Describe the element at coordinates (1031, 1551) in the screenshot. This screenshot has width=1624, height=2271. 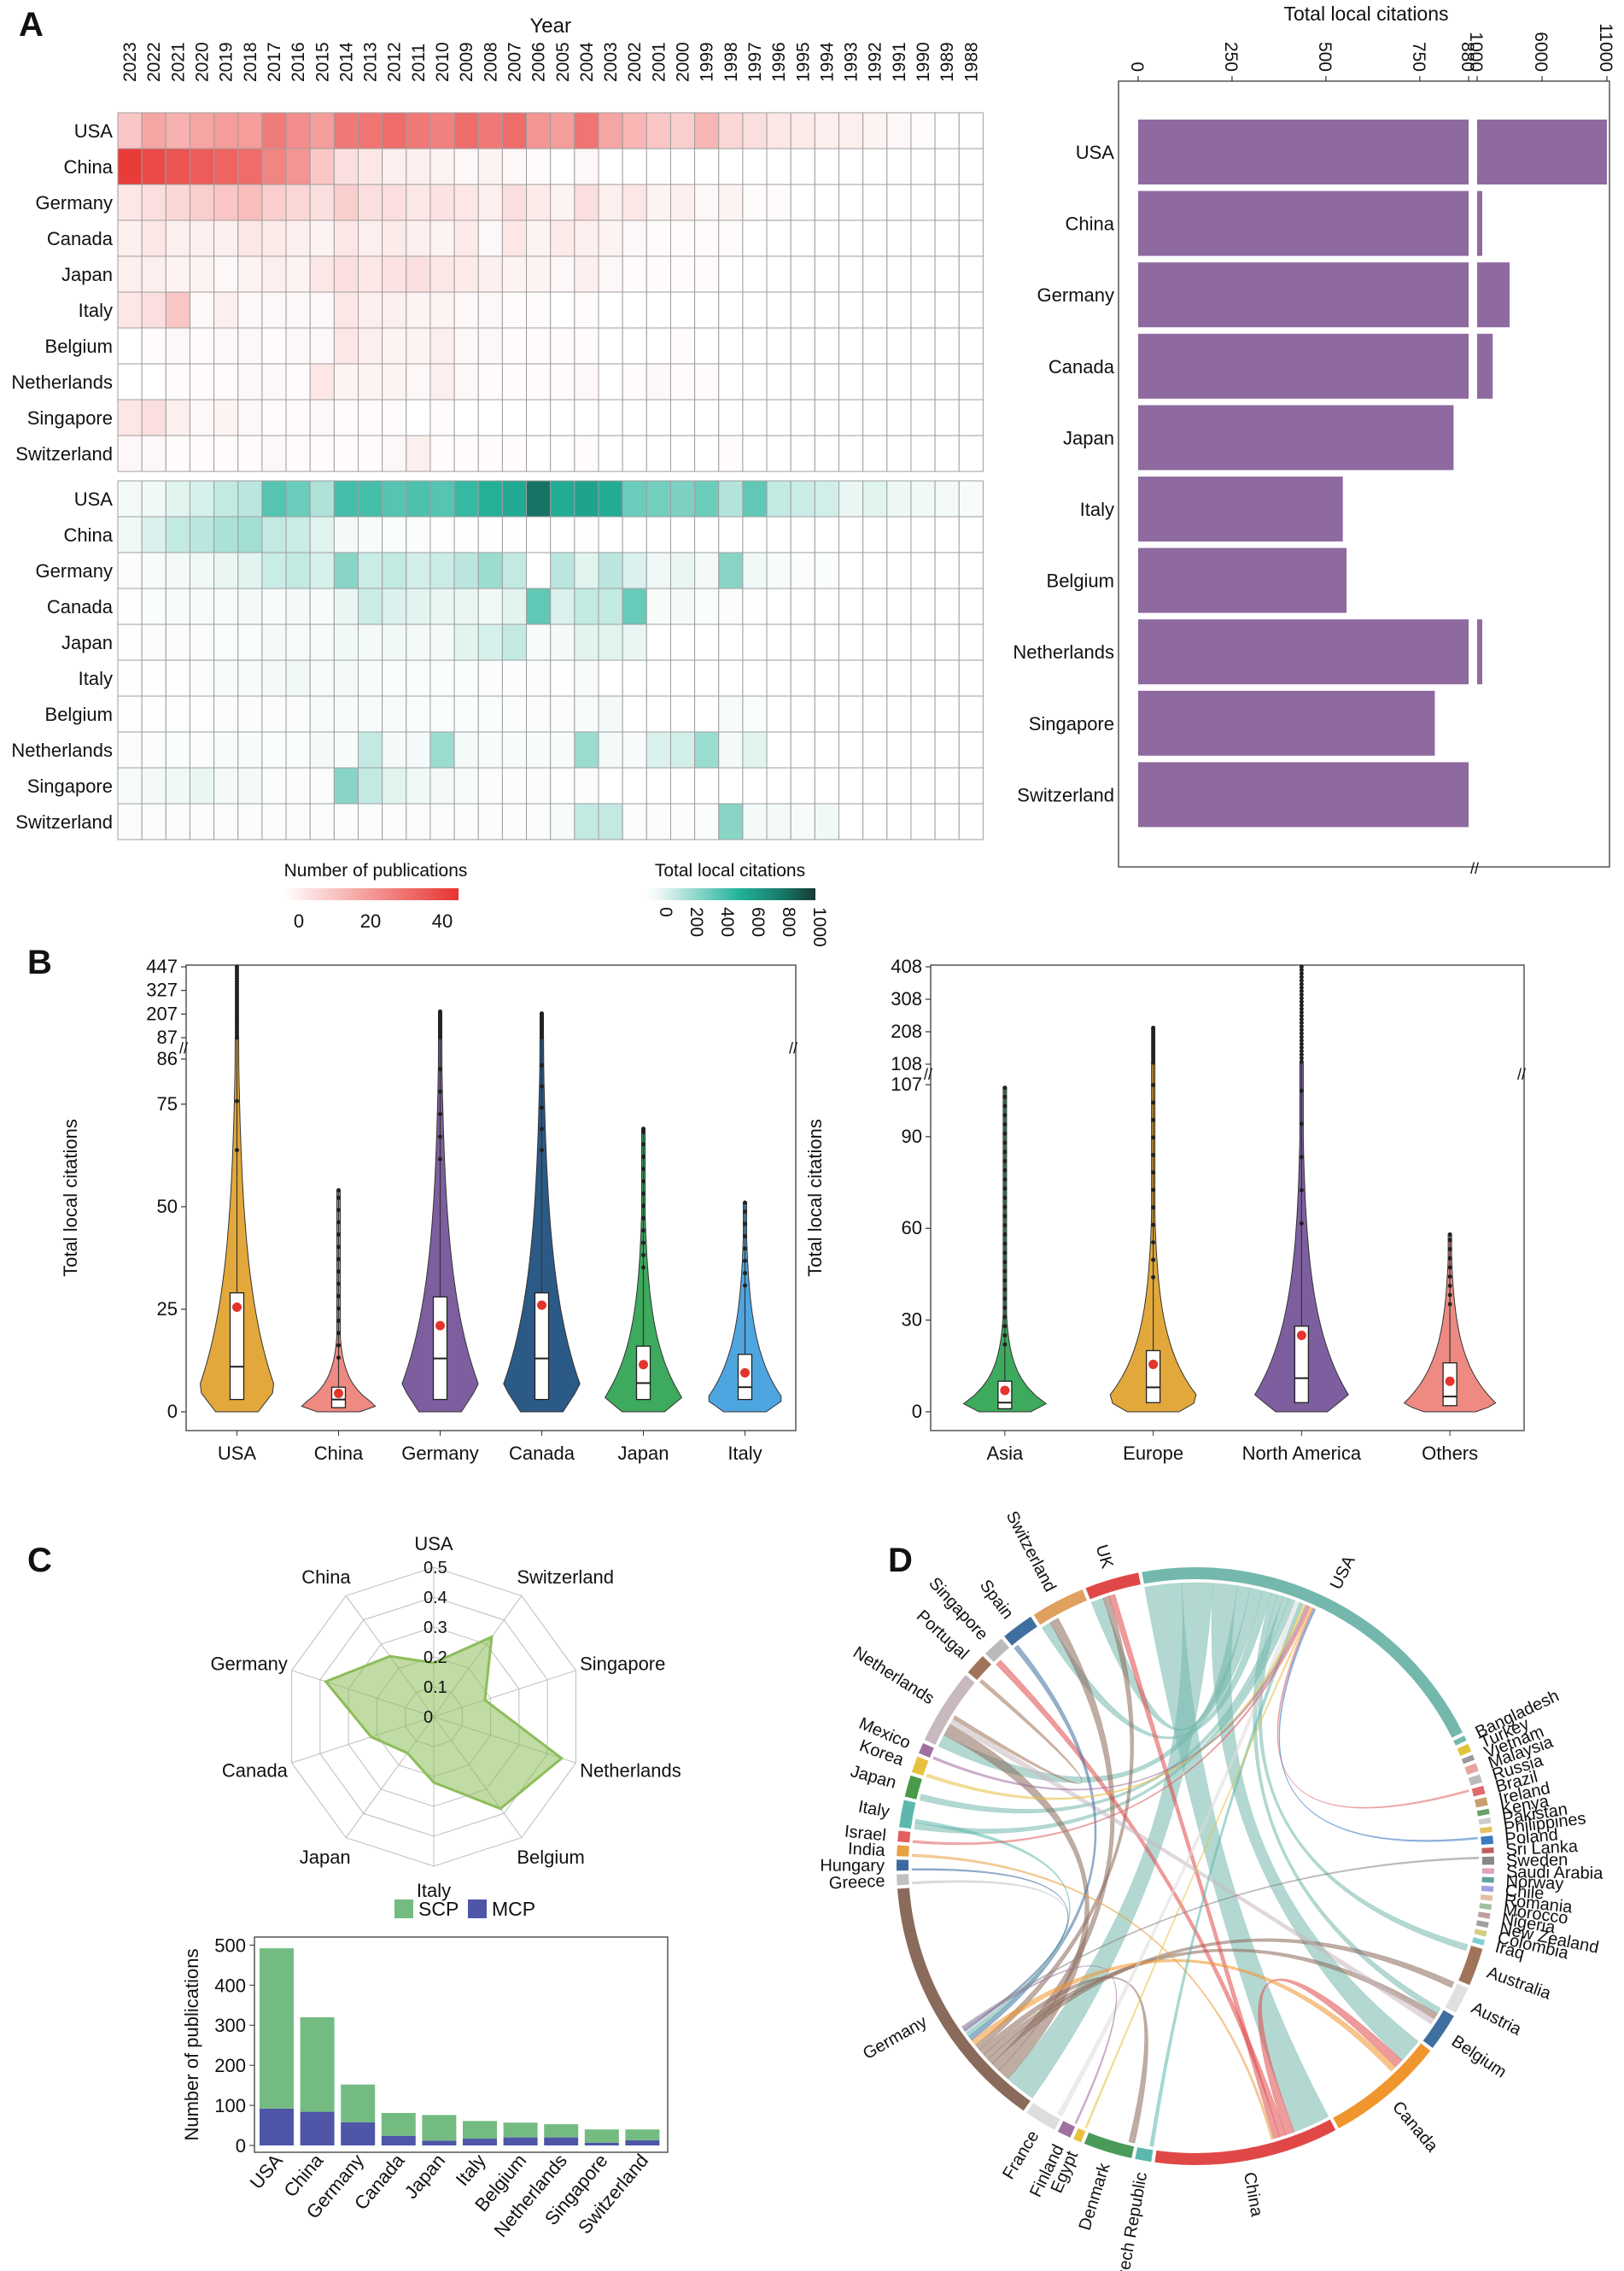
I see `chord-label-switzerland: Switzerland` at that location.